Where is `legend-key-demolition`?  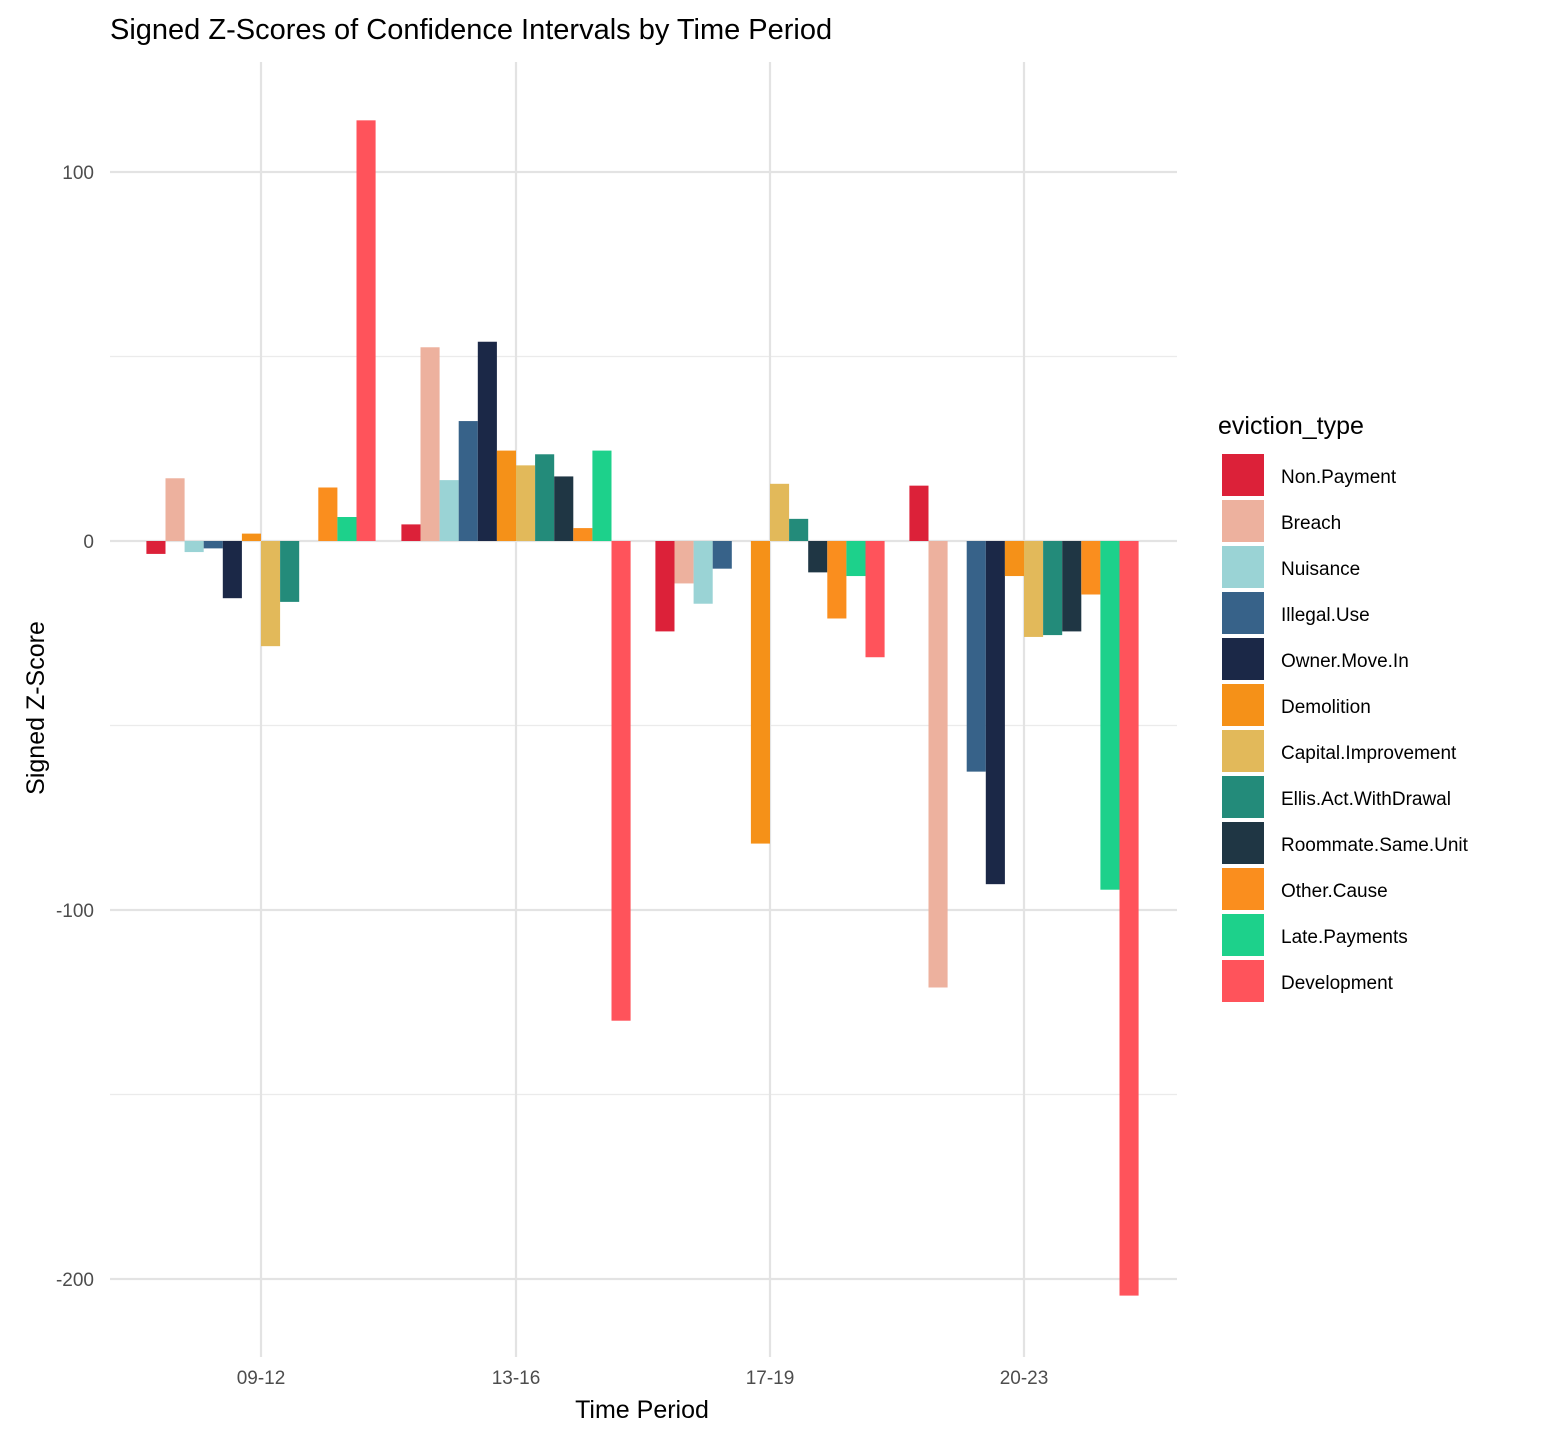
legend-key-demolition is located at coordinates (1243, 705).